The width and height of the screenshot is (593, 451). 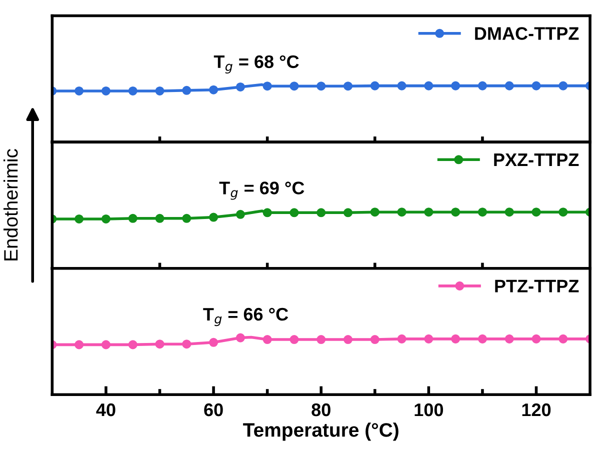 What do you see at coordinates (261, 191) in the screenshot?
I see `annotation: T$_{g}$ = 69 °C` at bounding box center [261, 191].